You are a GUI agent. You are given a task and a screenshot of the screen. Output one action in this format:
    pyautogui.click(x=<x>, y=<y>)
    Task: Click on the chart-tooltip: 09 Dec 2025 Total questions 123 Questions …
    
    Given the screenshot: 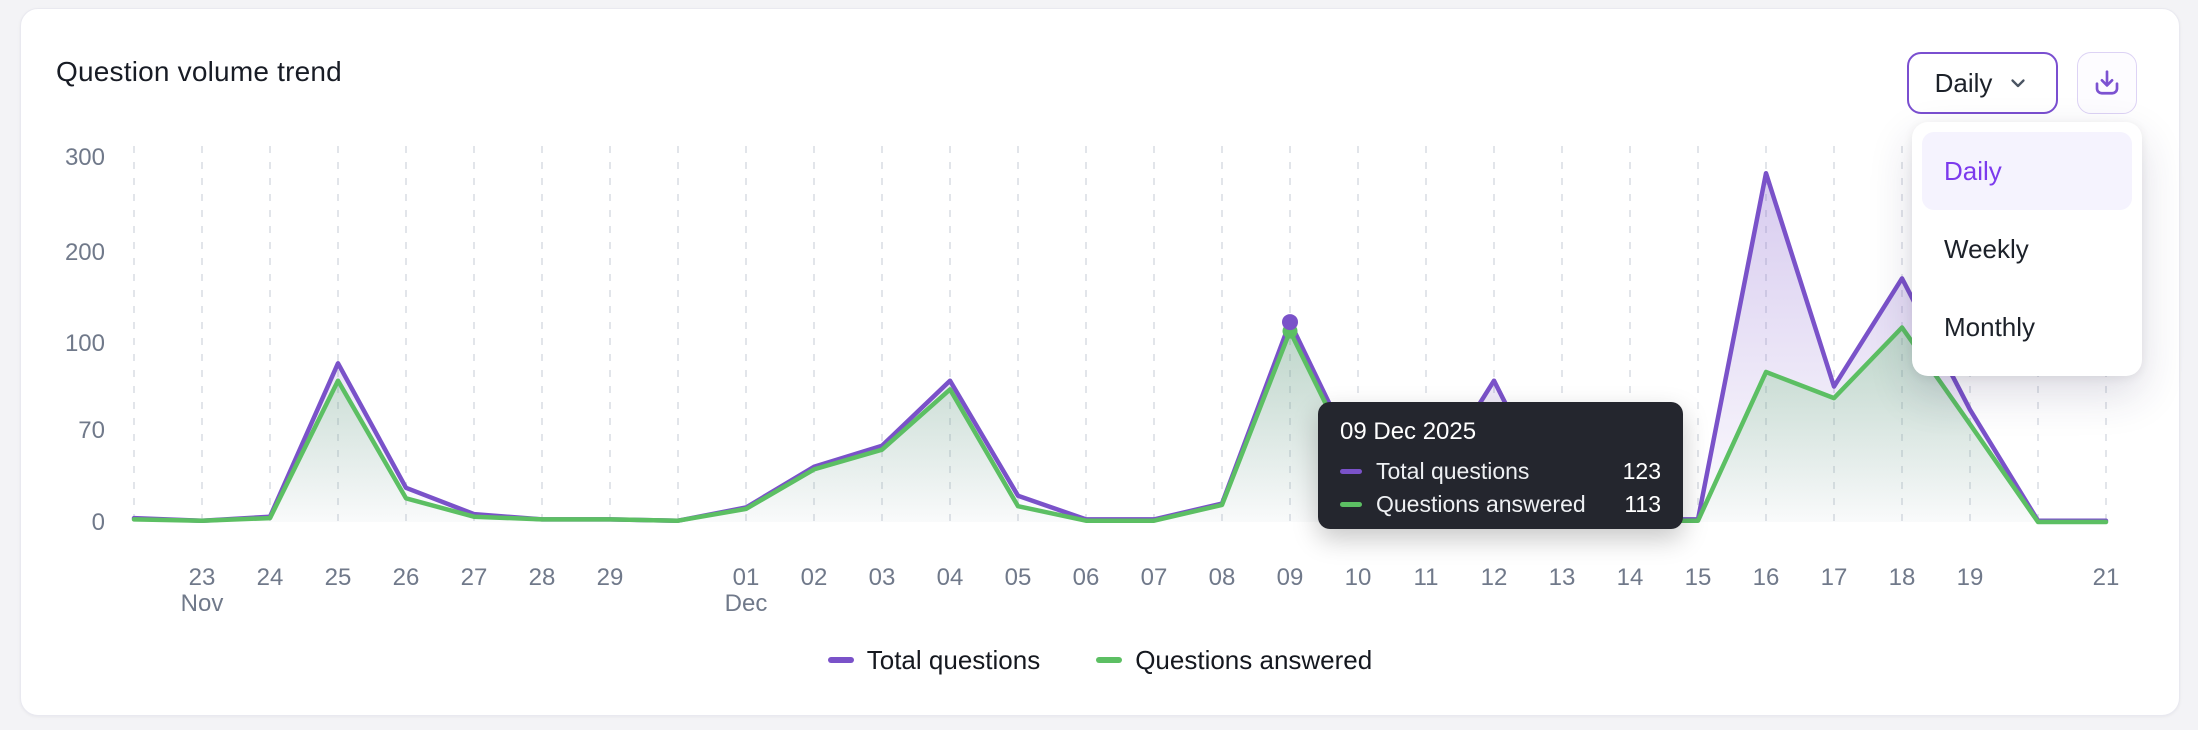 What is the action you would take?
    pyautogui.click(x=1500, y=465)
    